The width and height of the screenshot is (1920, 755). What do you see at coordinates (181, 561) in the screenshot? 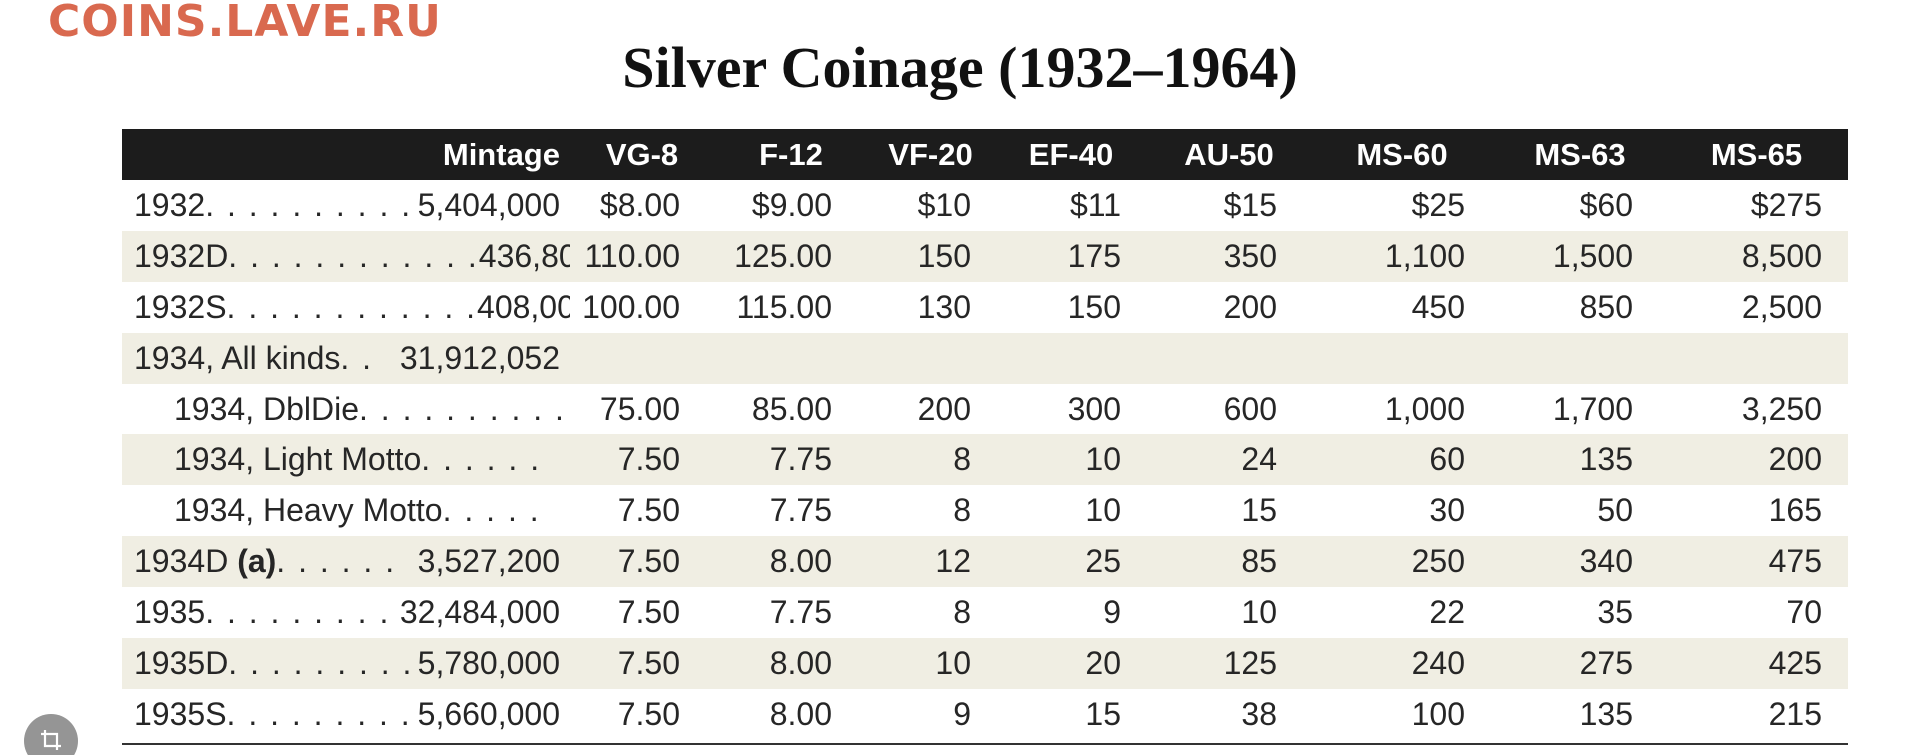
I see `coin-date-mint: 1934D` at bounding box center [181, 561].